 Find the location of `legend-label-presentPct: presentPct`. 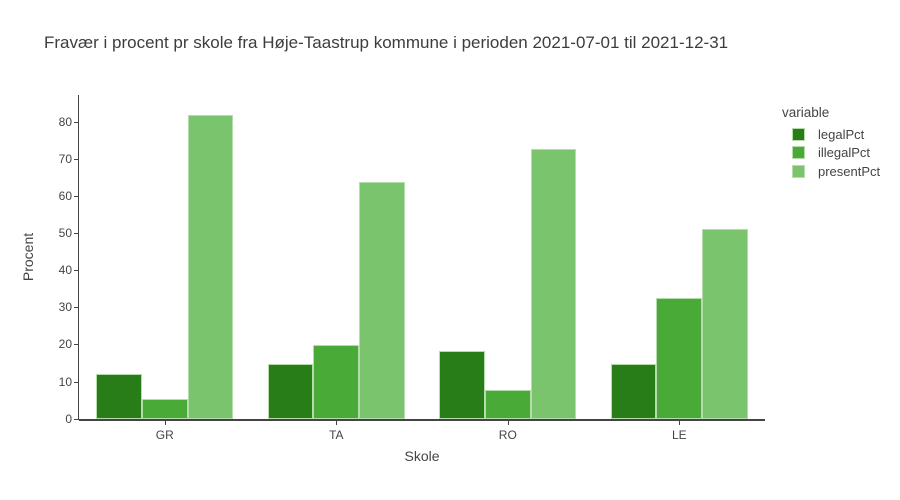

legend-label-presentPct: presentPct is located at coordinates (849, 171).